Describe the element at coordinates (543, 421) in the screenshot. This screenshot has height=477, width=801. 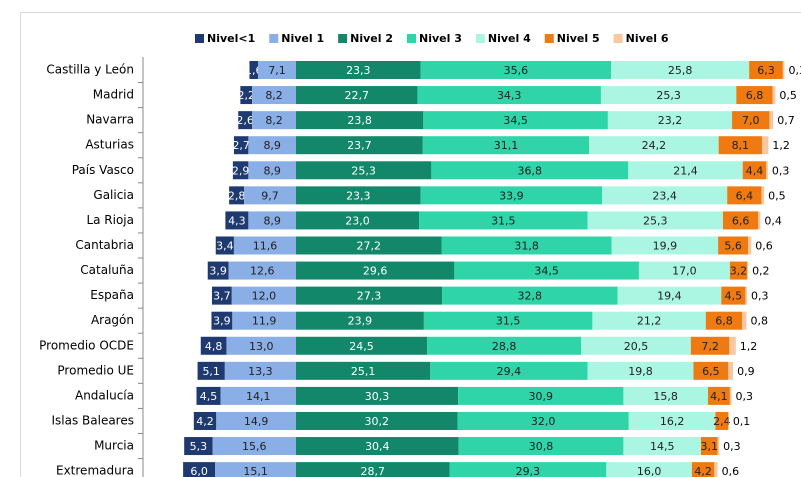
I see `value-label: 32,0` at that location.